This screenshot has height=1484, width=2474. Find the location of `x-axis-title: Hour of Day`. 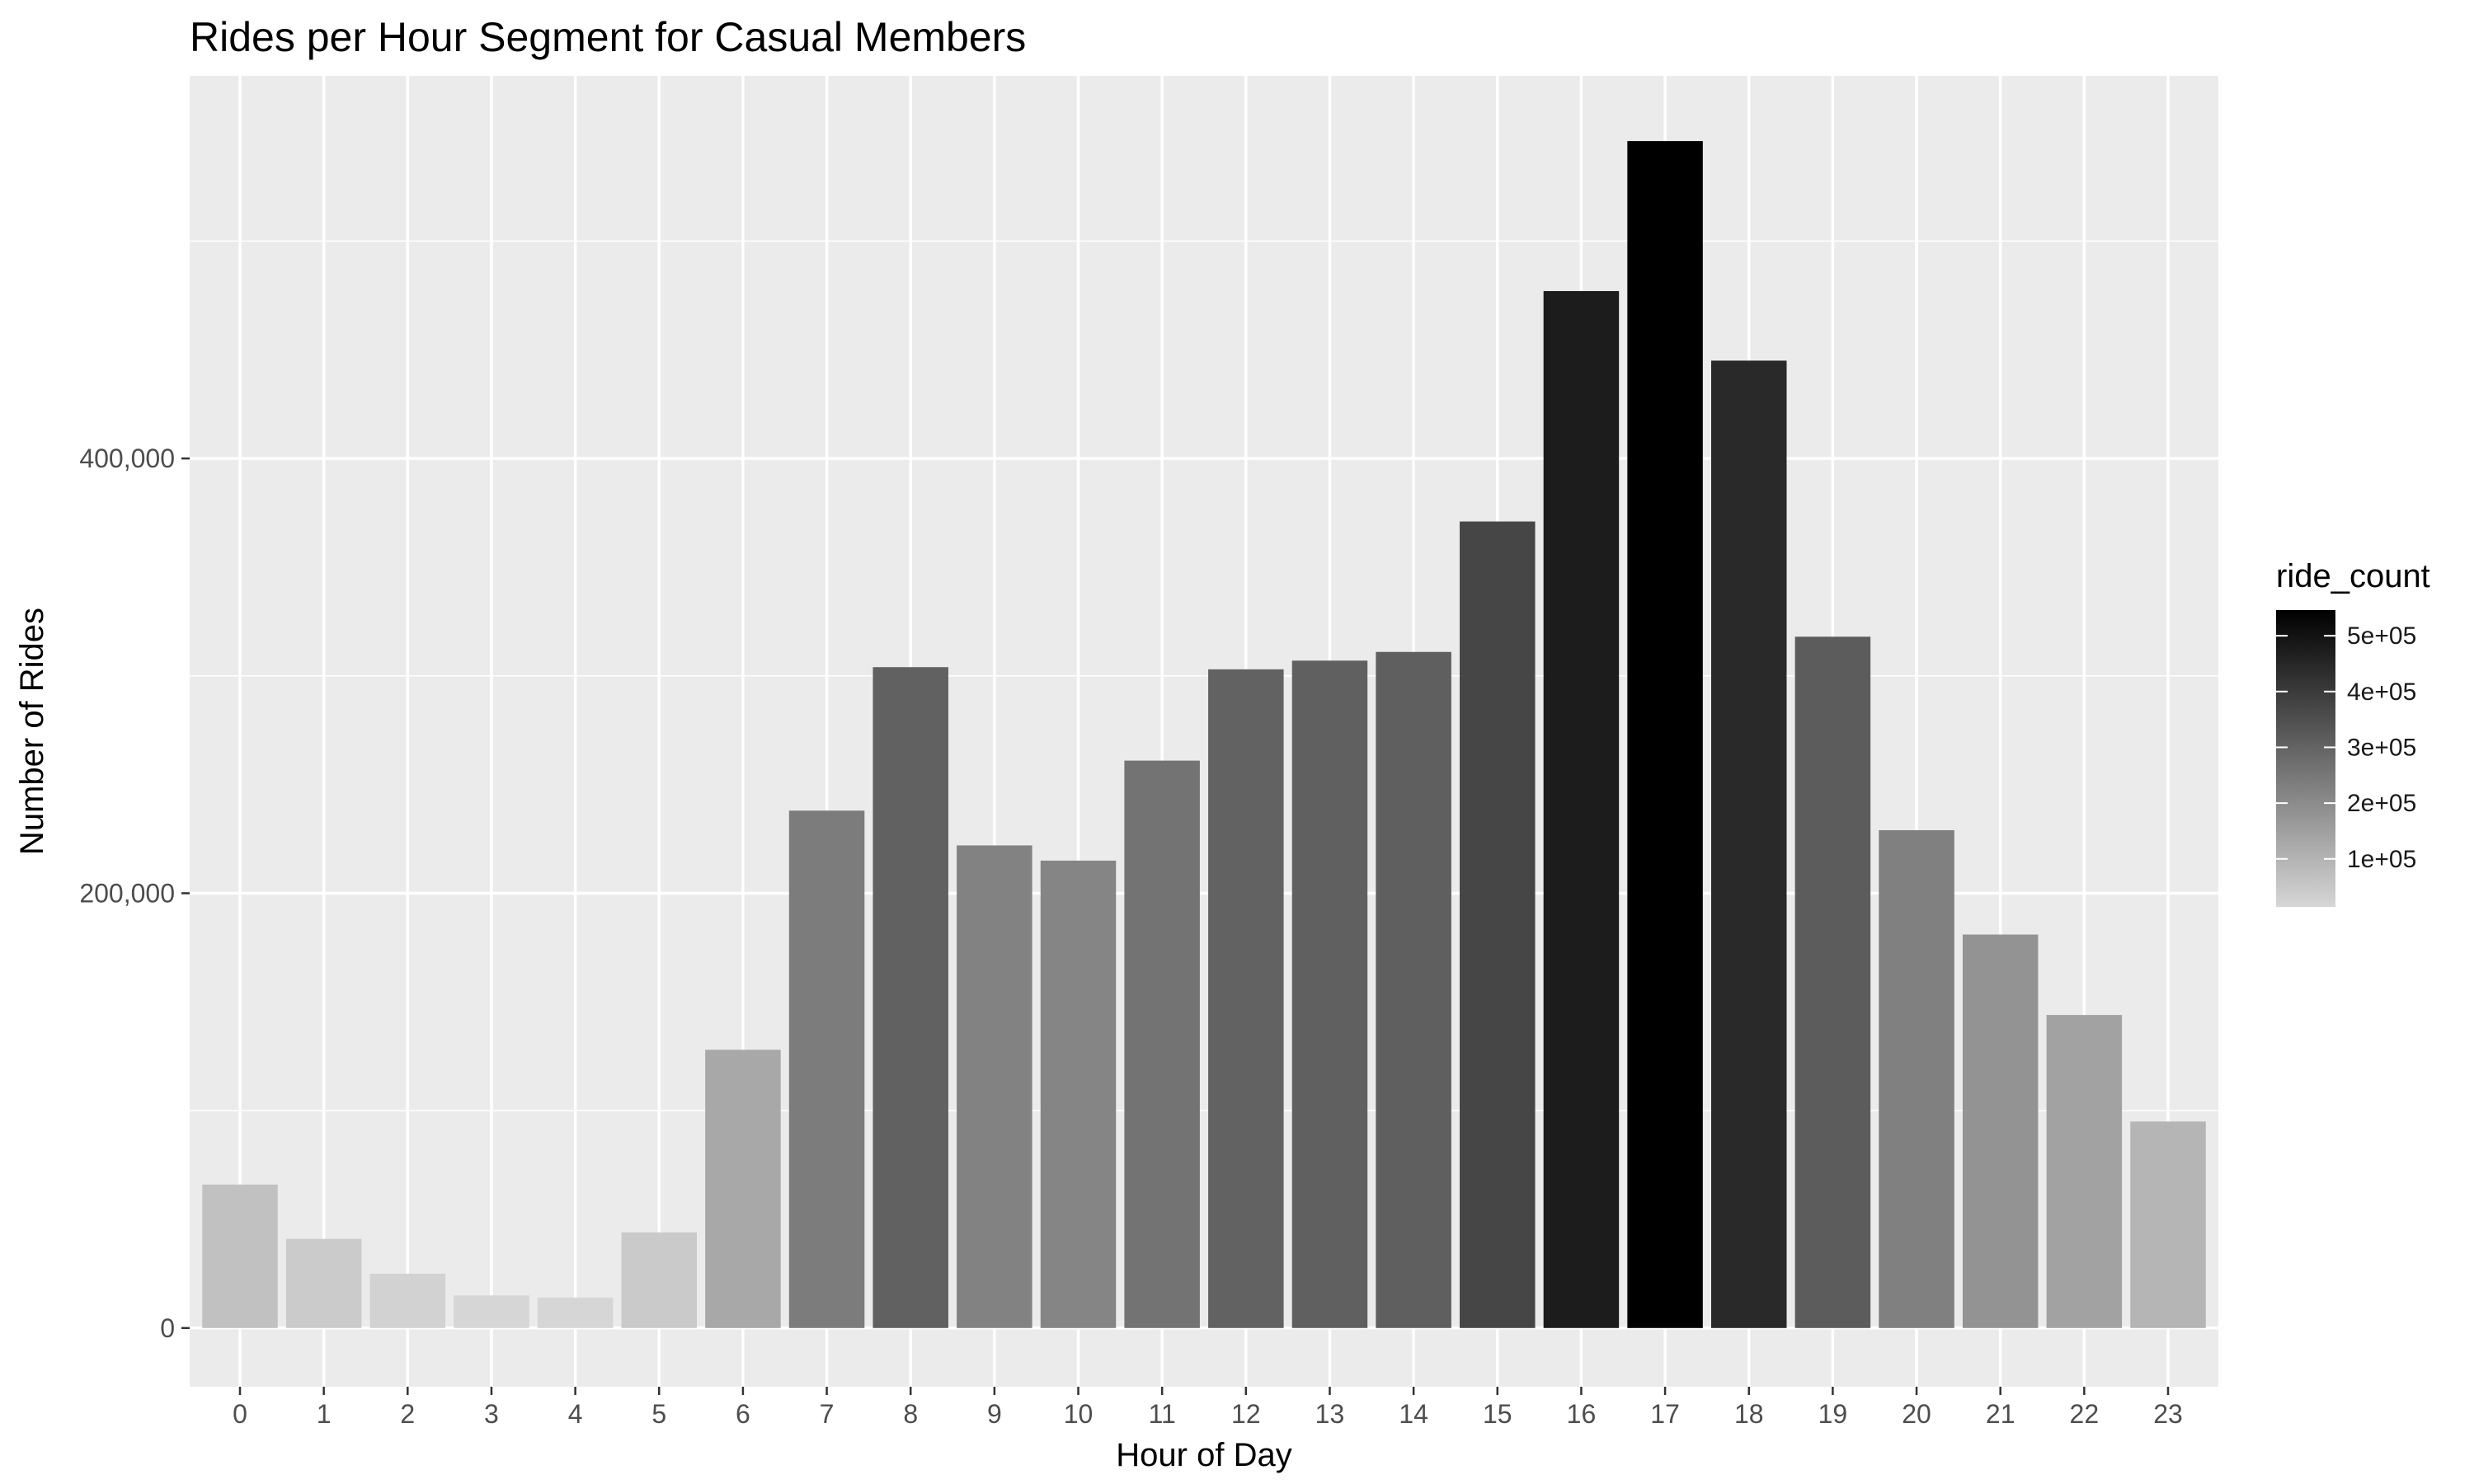

x-axis-title: Hour of Day is located at coordinates (1203, 1455).